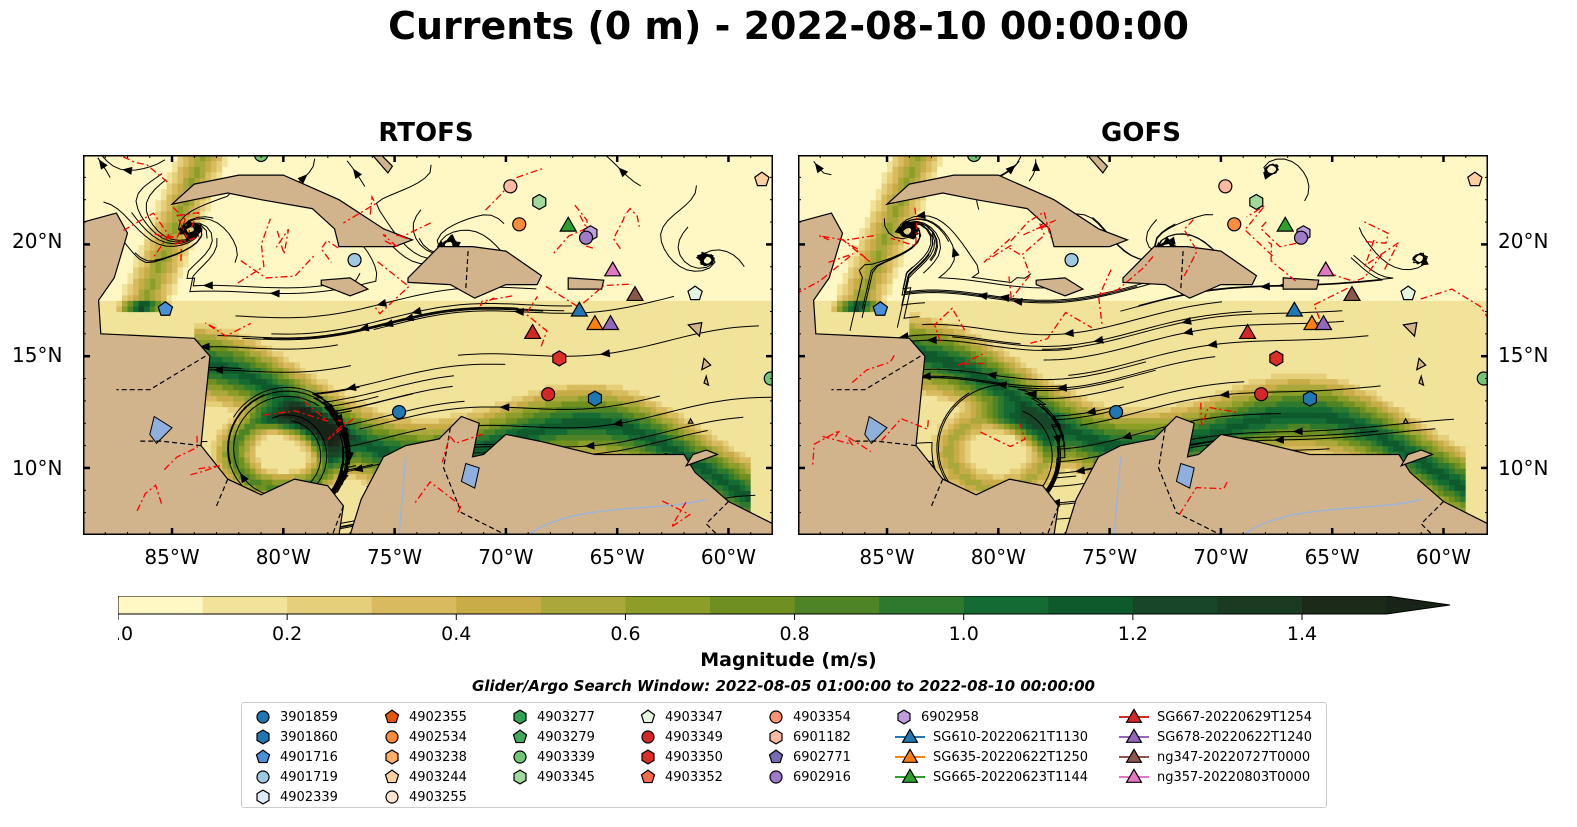 The width and height of the screenshot is (1577, 827). Describe the element at coordinates (809, 777) in the screenshot. I see `legend-item: 6902916` at that location.